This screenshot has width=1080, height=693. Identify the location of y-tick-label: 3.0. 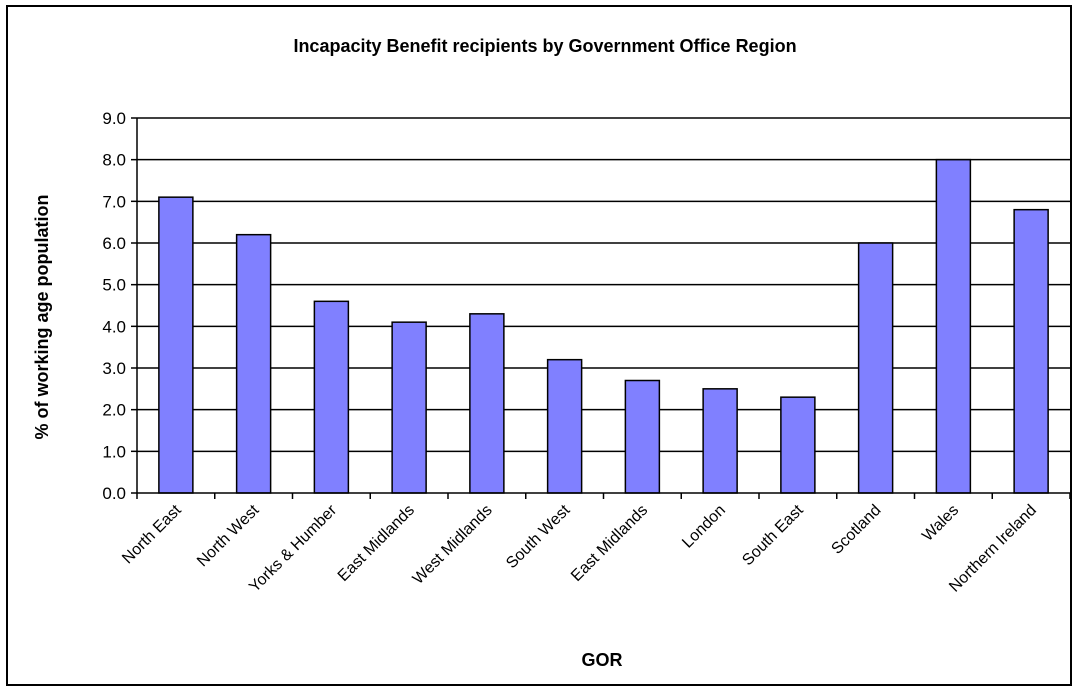
(114, 368).